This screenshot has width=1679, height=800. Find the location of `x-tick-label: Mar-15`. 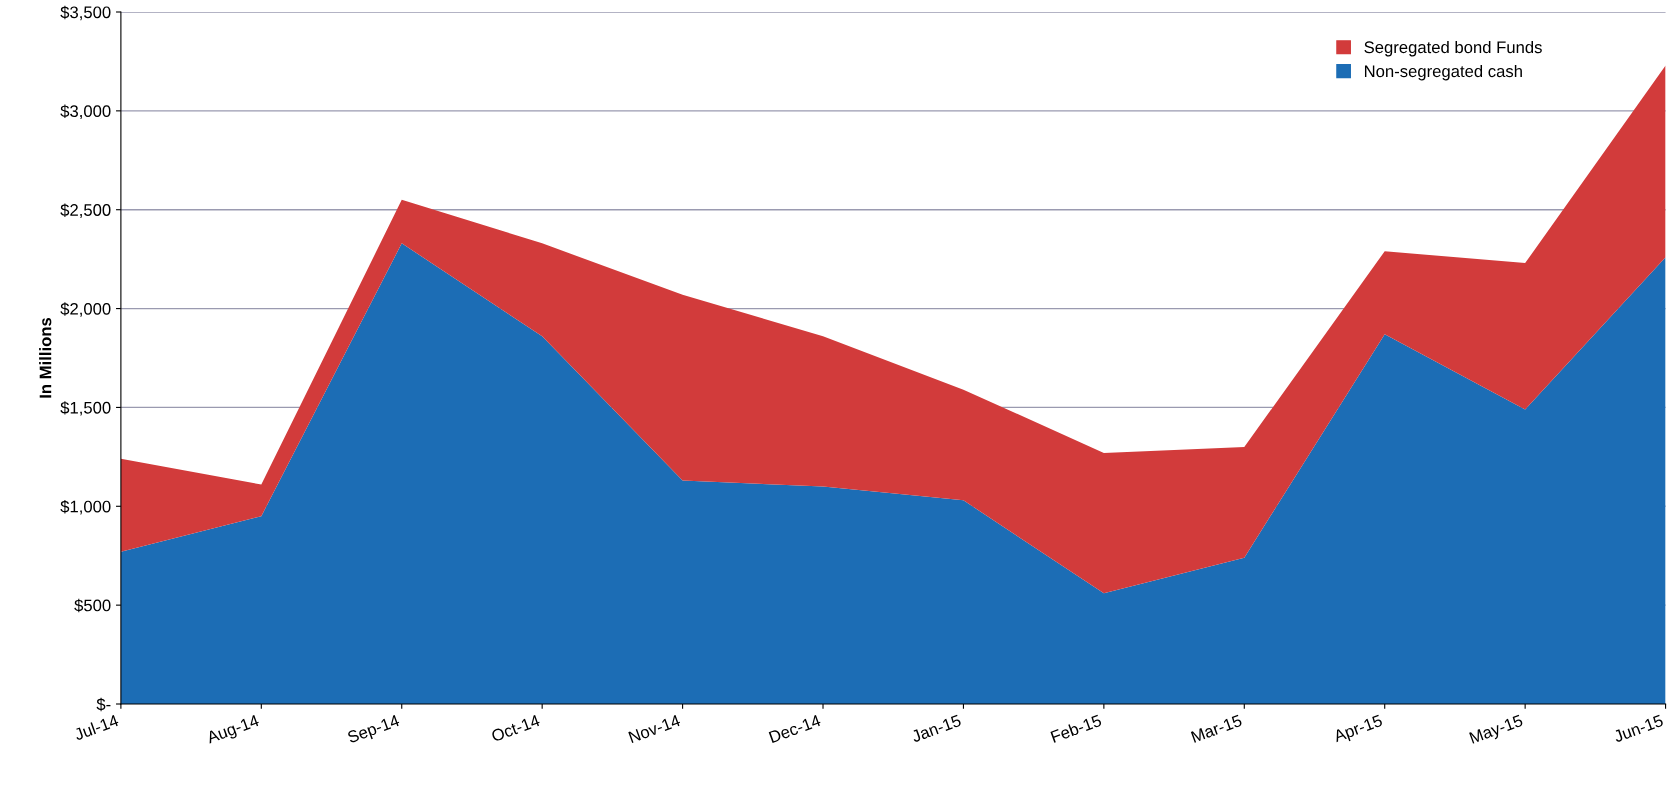

x-tick-label: Mar-15 is located at coordinates (1216, 728).